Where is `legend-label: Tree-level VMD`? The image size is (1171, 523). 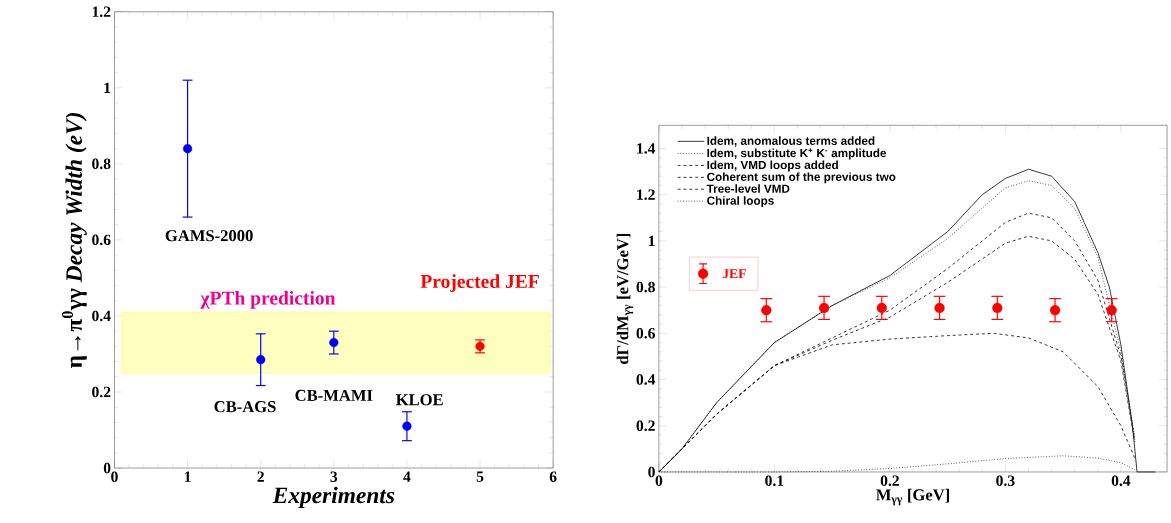
legend-label: Tree-level VMD is located at coordinates (748, 188).